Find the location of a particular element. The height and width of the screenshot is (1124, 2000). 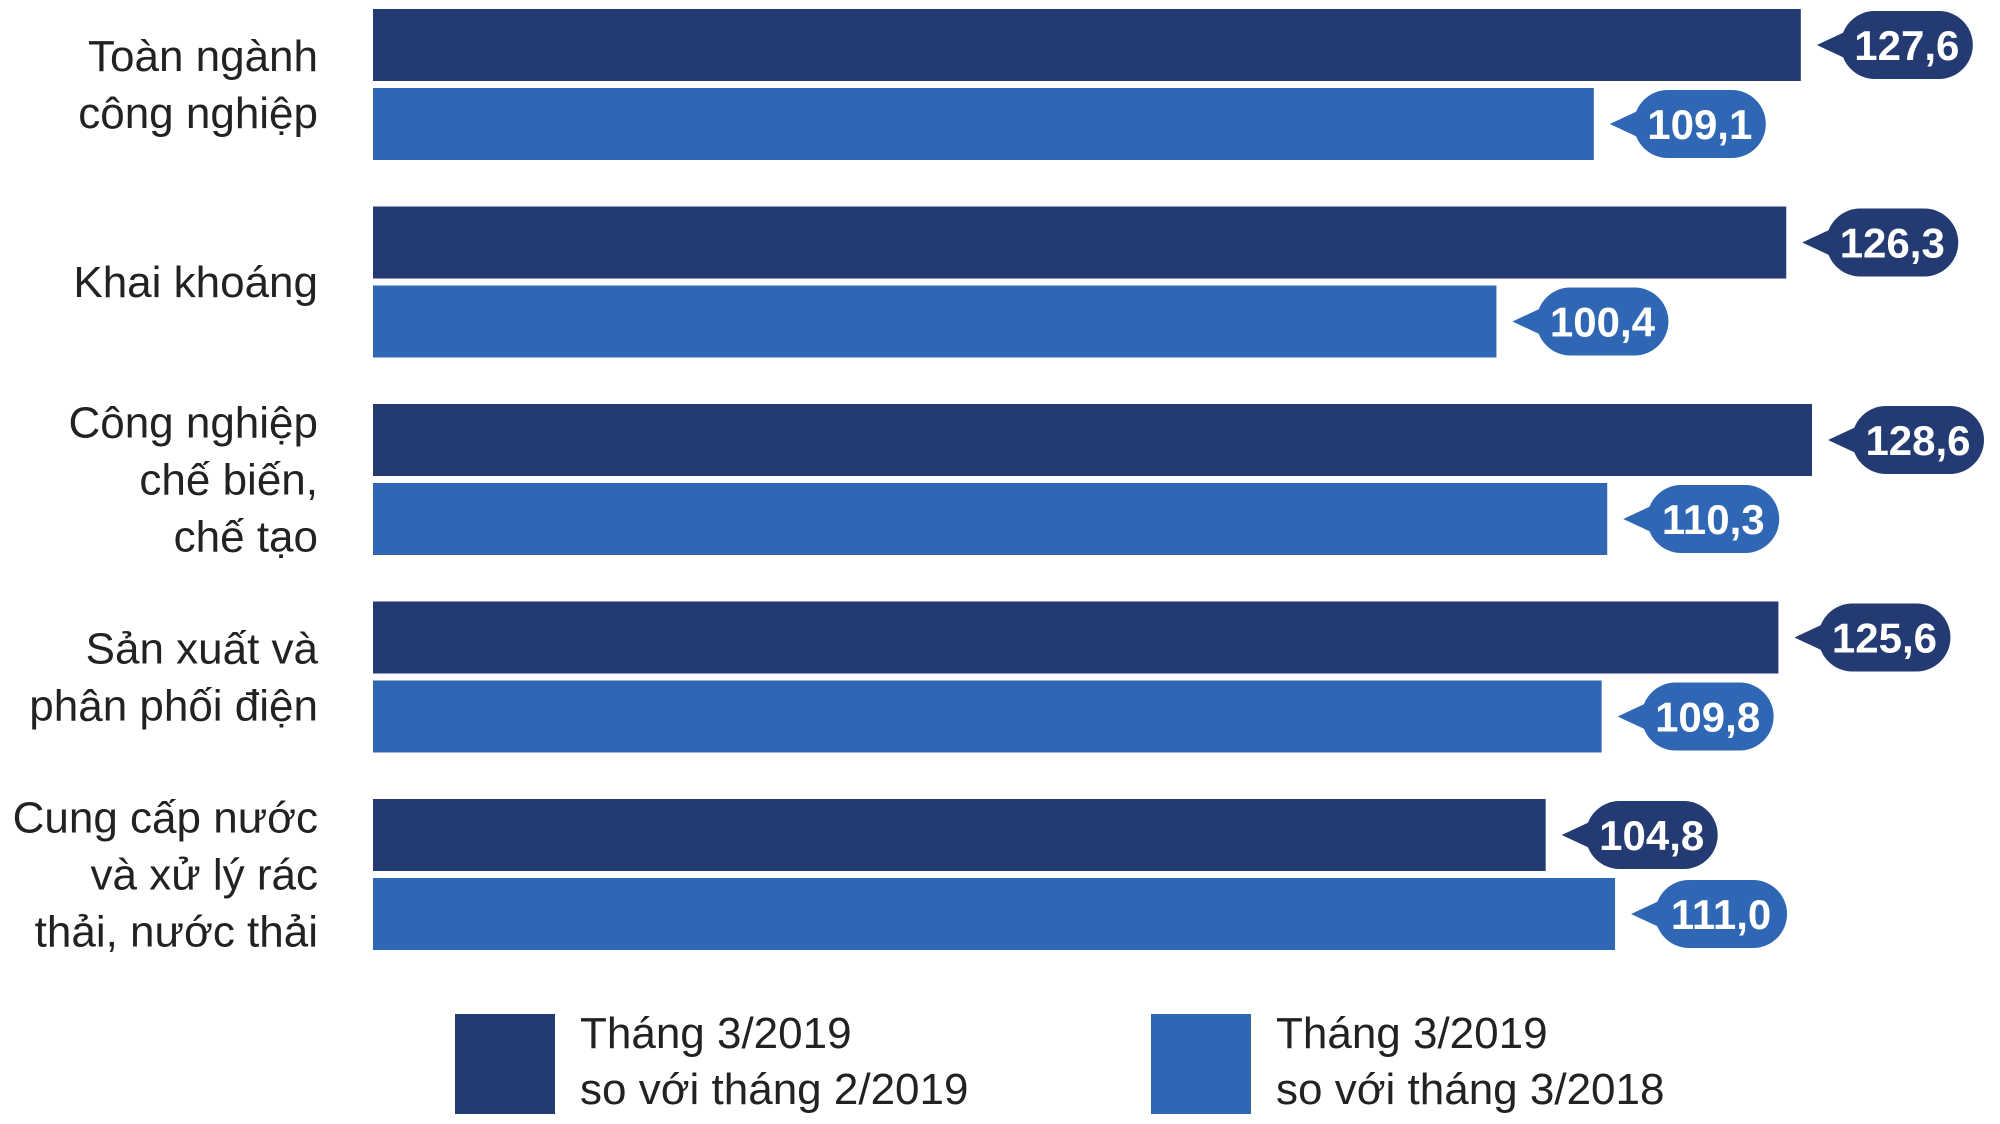

data-label: 111,0 is located at coordinates (1721, 914).